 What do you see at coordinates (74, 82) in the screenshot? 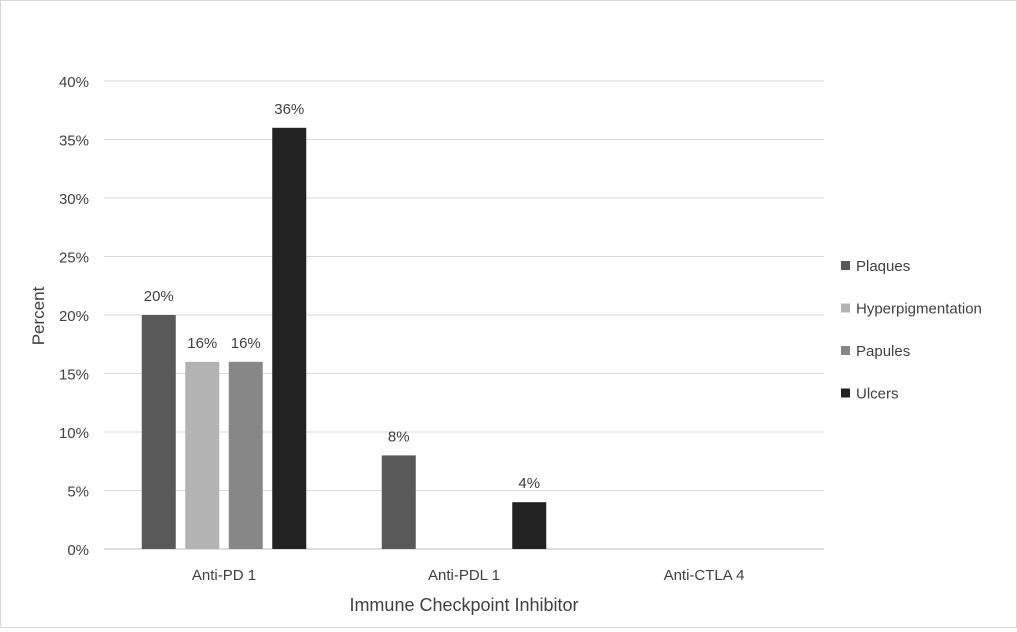
I see `y-tick-label: 40%` at bounding box center [74, 82].